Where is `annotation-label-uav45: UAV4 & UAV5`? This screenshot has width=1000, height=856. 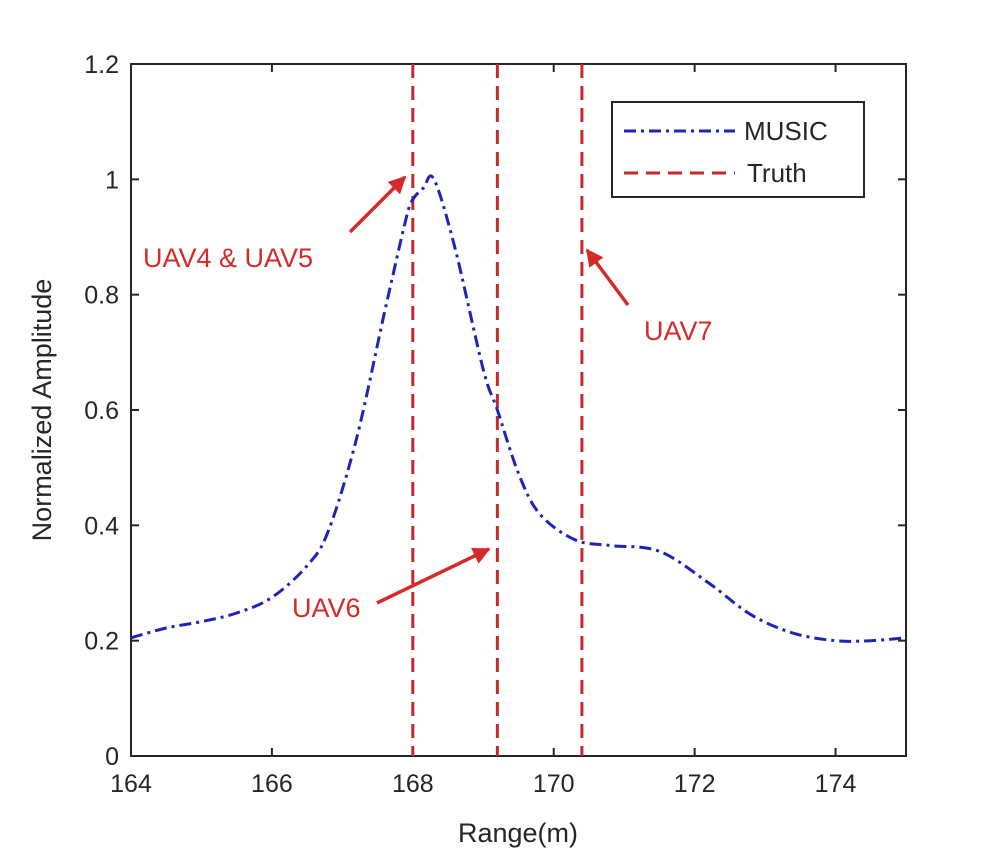 annotation-label-uav45: UAV4 & UAV5 is located at coordinates (228, 258).